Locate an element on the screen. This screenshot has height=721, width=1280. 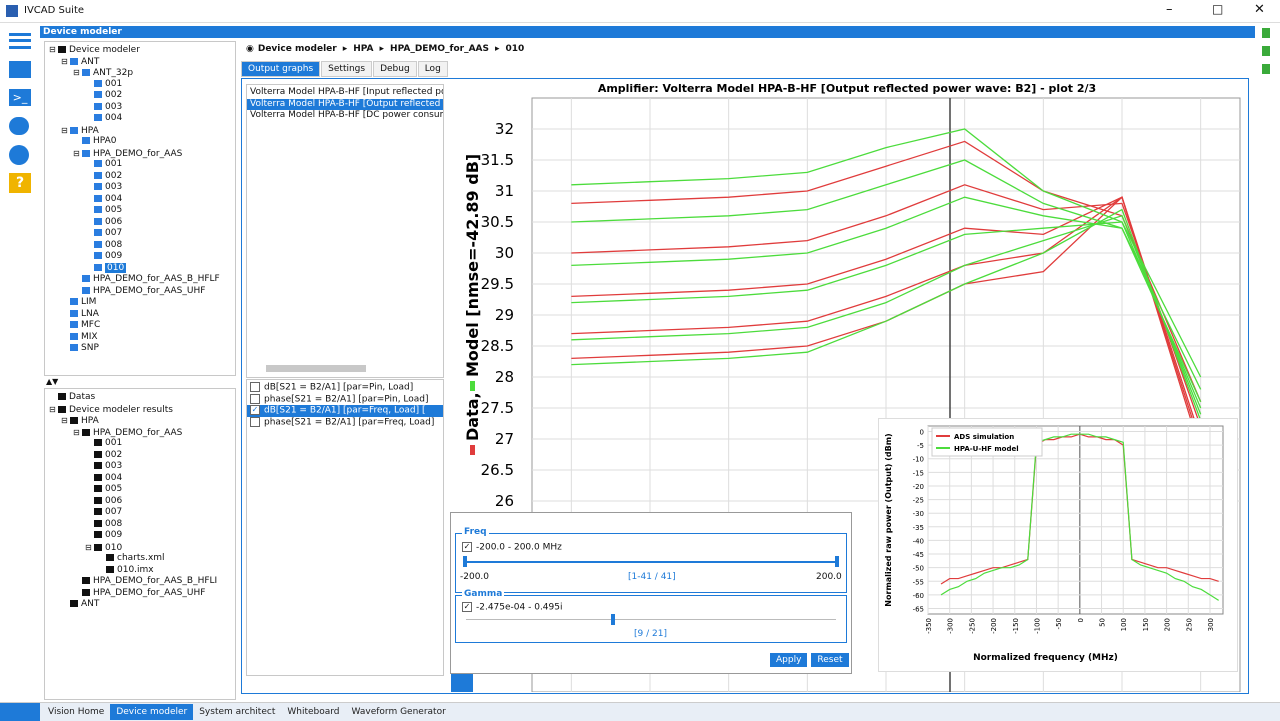
tree-row: MIX is located at coordinates (140, 338).